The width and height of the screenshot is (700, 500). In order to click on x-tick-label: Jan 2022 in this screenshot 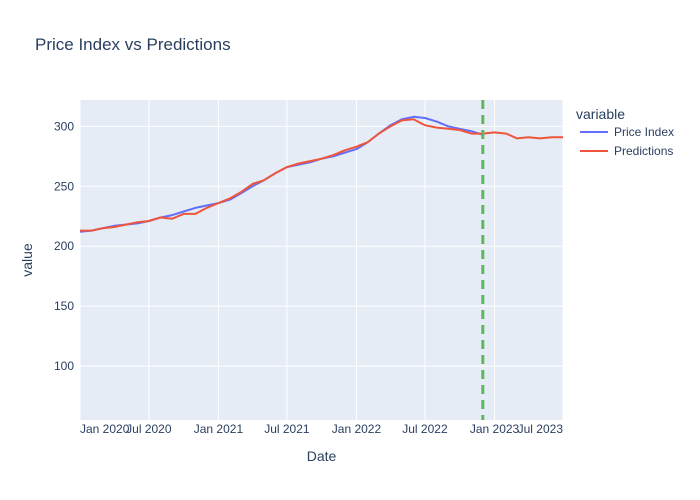, I will do `click(357, 429)`.